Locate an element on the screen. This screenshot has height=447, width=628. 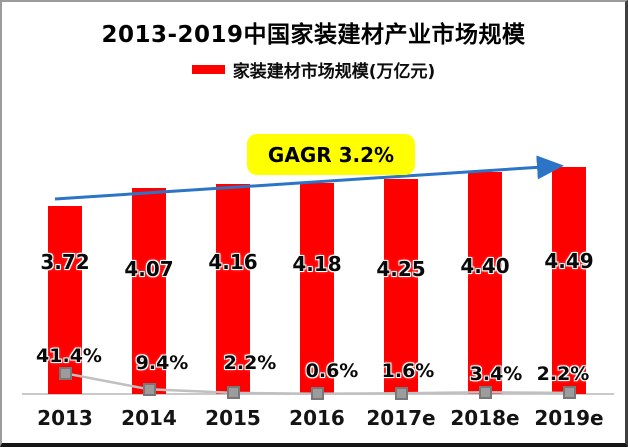
bar-value-label-2016: 4.18 is located at coordinates (317, 264).